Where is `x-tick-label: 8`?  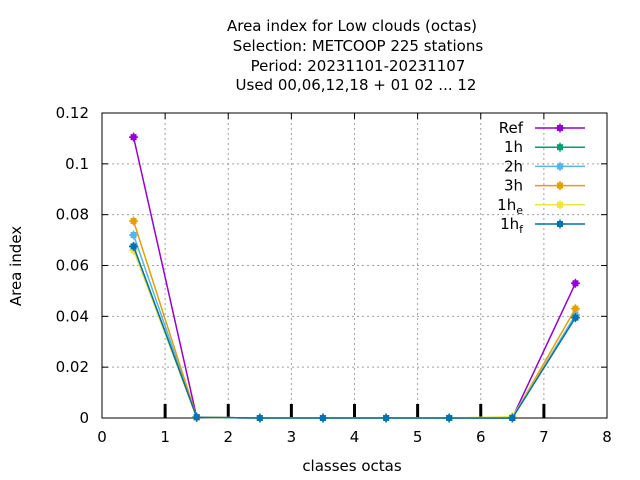
x-tick-label: 8 is located at coordinates (607, 437).